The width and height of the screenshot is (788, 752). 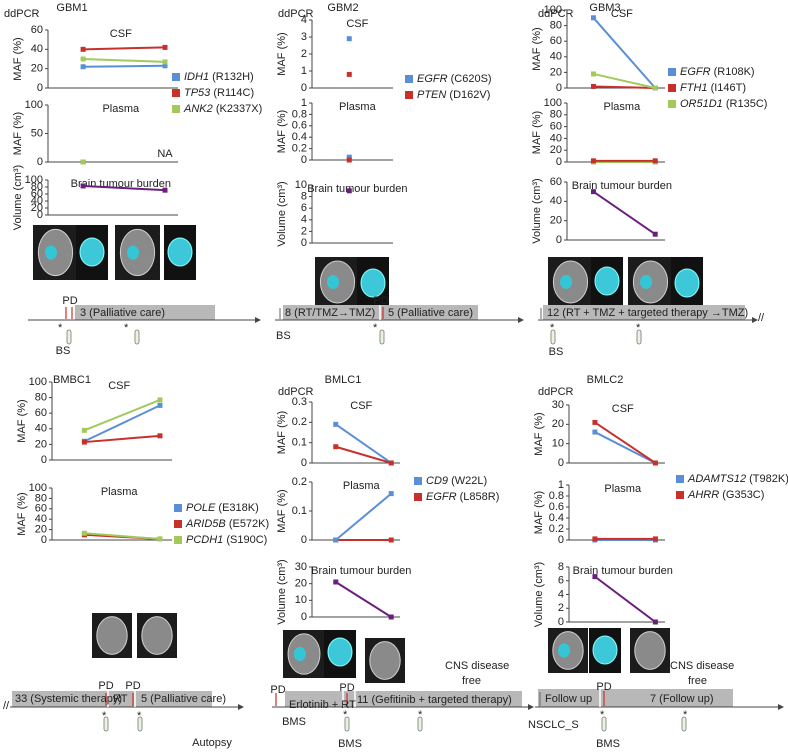 I want to click on legend-label: FTH1 (I146T), so click(x=713, y=88).